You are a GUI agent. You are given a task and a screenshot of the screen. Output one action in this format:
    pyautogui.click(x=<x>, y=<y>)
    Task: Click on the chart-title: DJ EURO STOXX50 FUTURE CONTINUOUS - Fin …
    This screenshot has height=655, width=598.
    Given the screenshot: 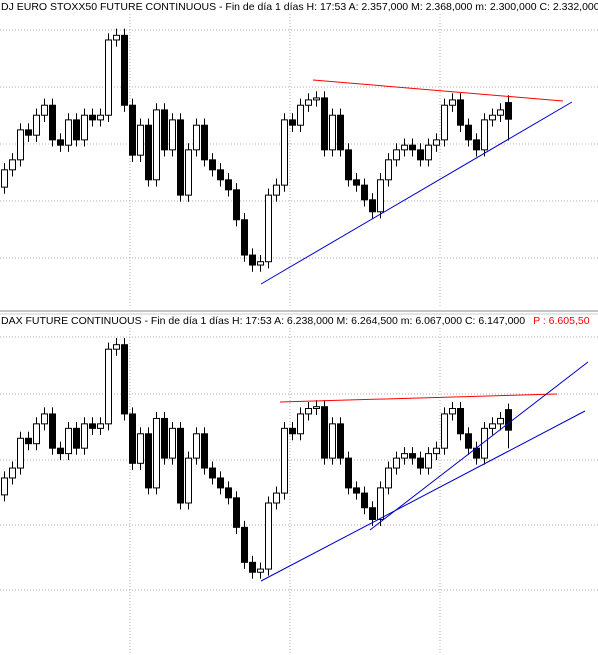 What is the action you would take?
    pyautogui.click(x=299, y=7)
    